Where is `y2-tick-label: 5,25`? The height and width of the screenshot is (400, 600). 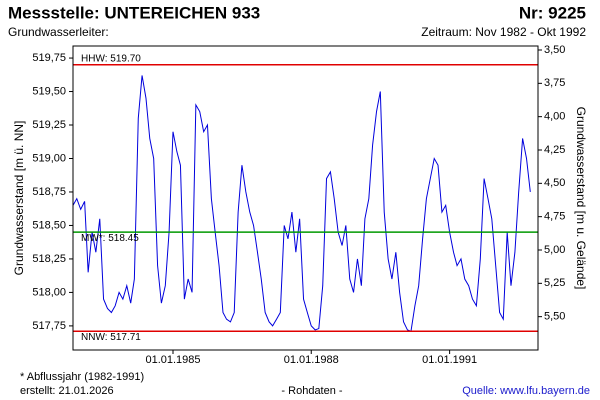 y2-tick-label: 5,25 is located at coordinates (554, 283).